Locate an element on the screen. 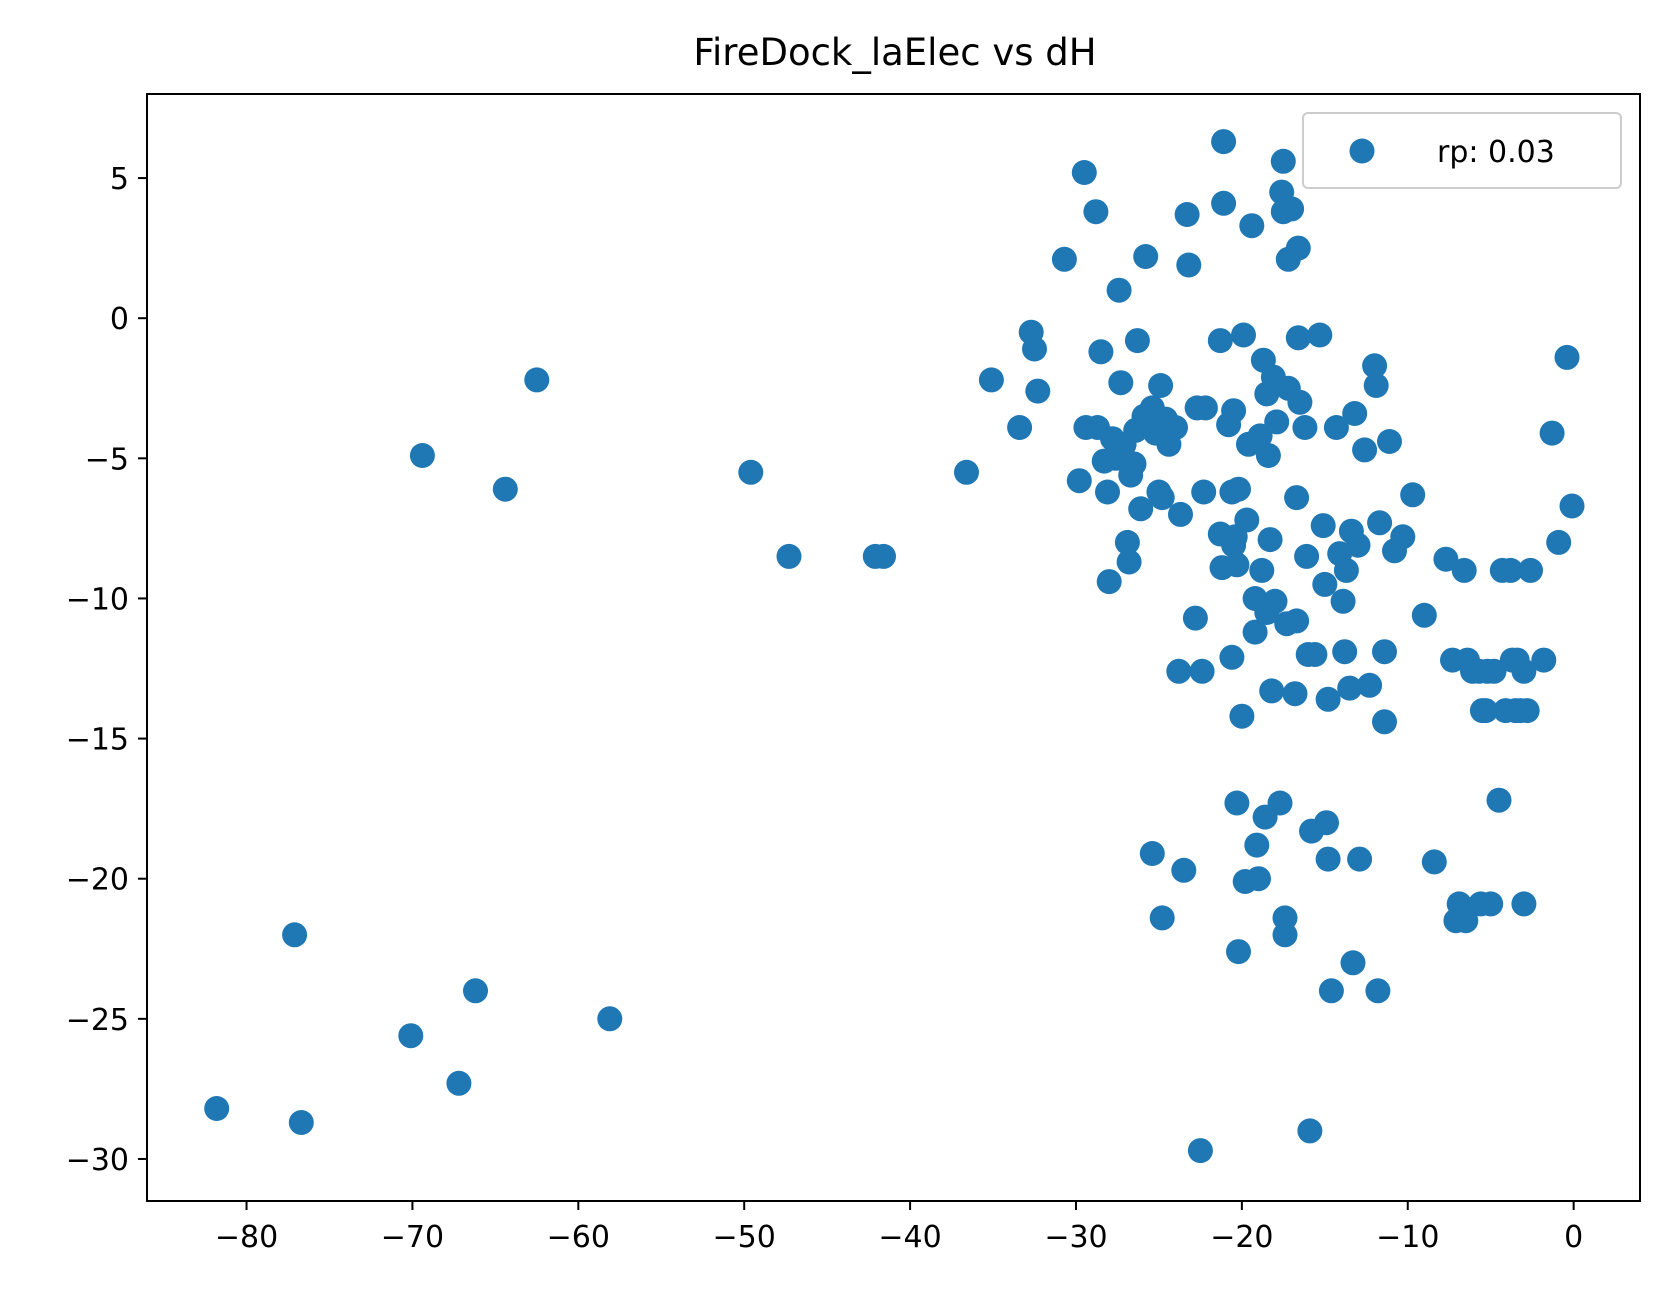  y-tick-label: 0 is located at coordinates (119, 319).